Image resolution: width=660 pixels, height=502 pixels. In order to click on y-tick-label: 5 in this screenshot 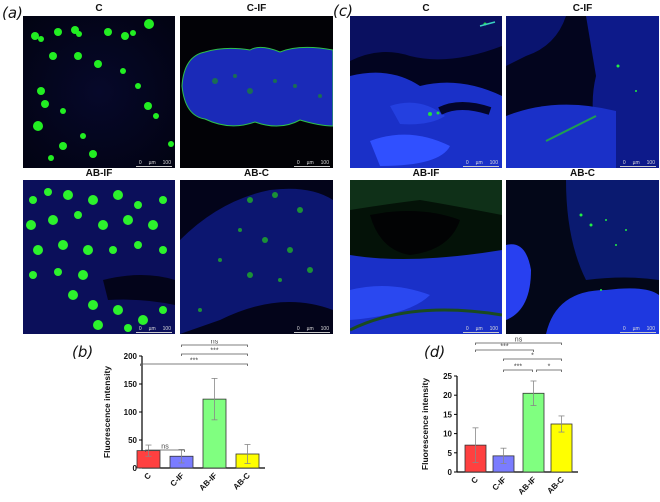, I will do `click(450, 453)`.